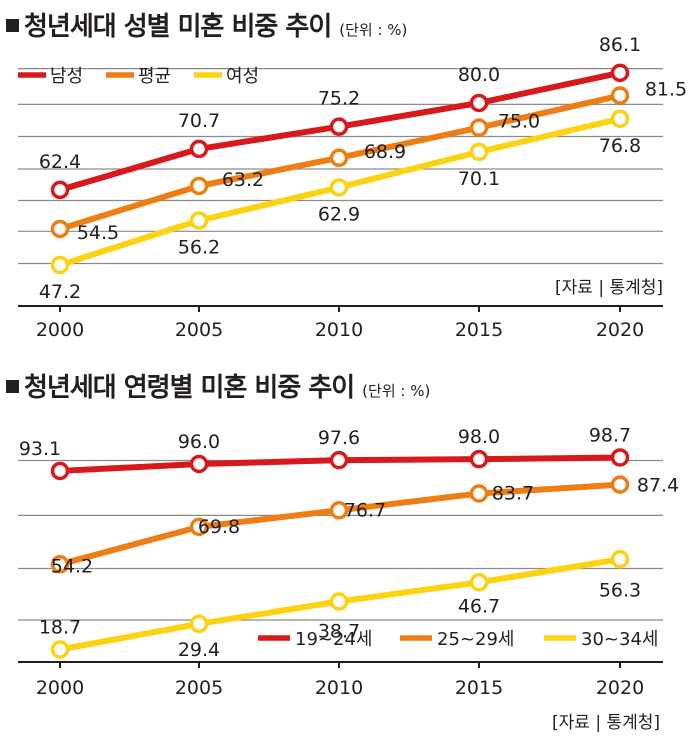  Describe the element at coordinates (479, 437) in the screenshot. I see `chart2-data-label: 98.0` at that location.